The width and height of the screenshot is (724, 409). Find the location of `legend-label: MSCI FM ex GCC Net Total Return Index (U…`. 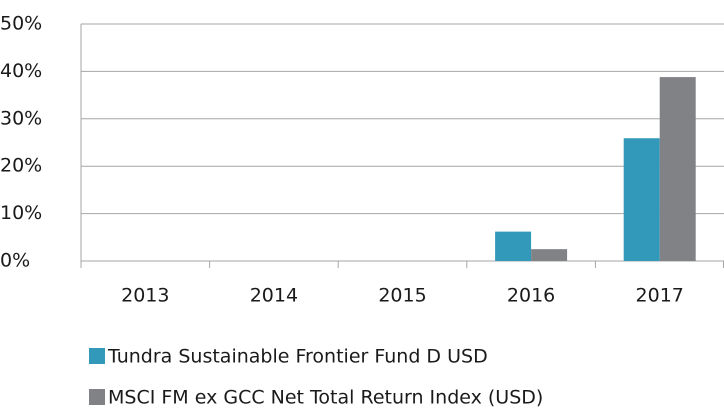

legend-label: MSCI FM ex GCC Net Total Return Index (U… is located at coordinates (325, 398).